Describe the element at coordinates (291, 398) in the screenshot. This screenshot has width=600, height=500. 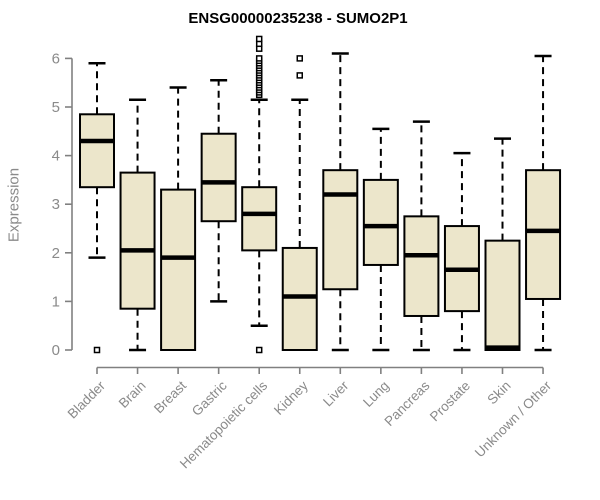
I see `x-category-label: Kidney` at that location.